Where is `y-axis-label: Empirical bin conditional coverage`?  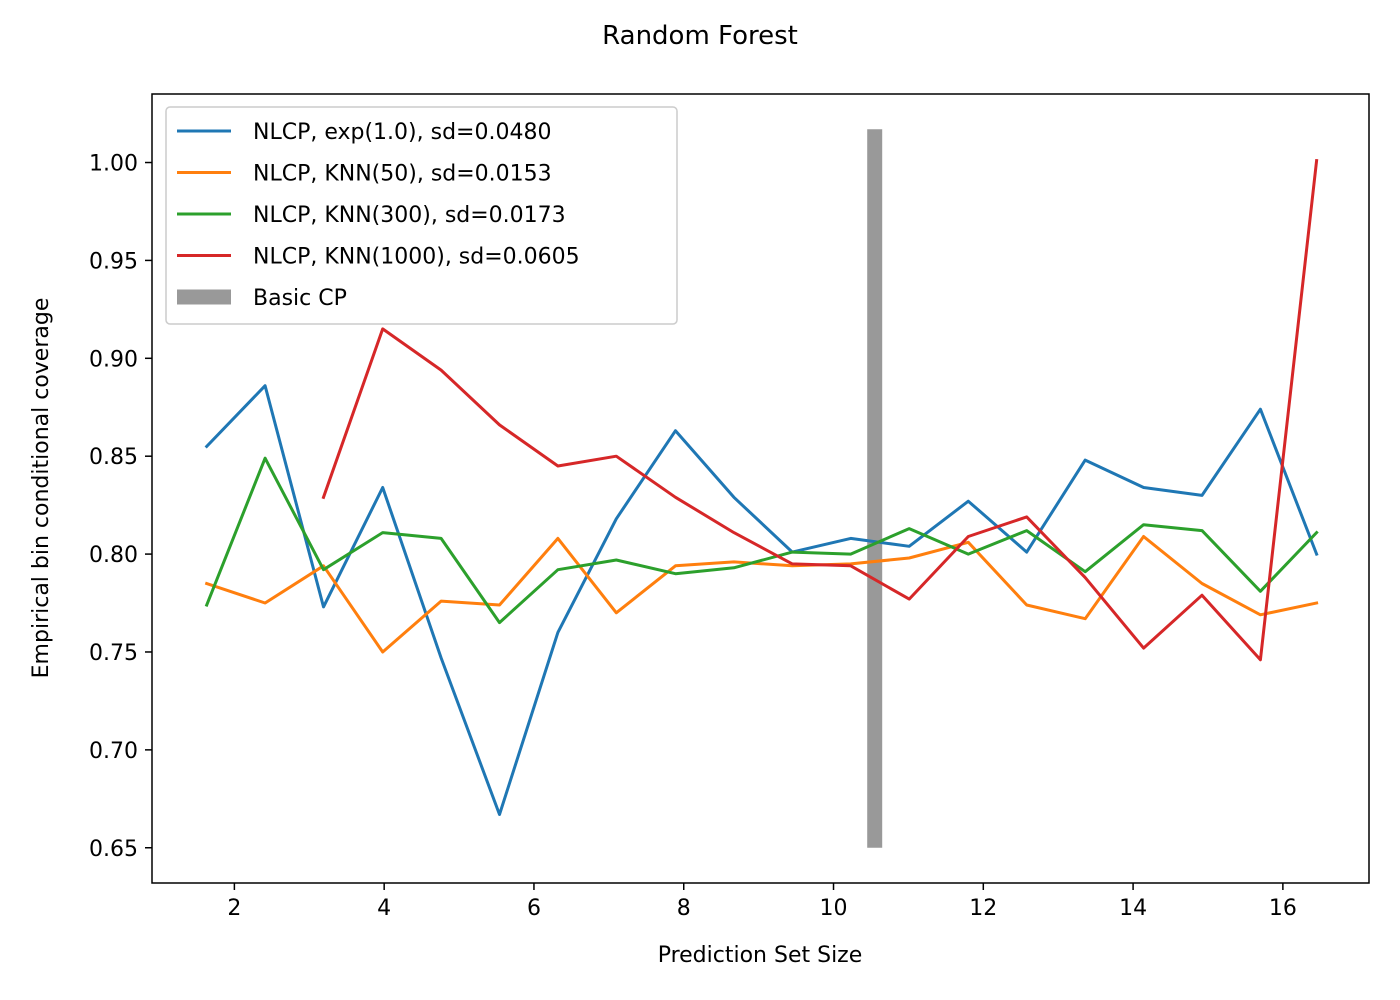
y-axis-label: Empirical bin conditional coverage is located at coordinates (41, 488).